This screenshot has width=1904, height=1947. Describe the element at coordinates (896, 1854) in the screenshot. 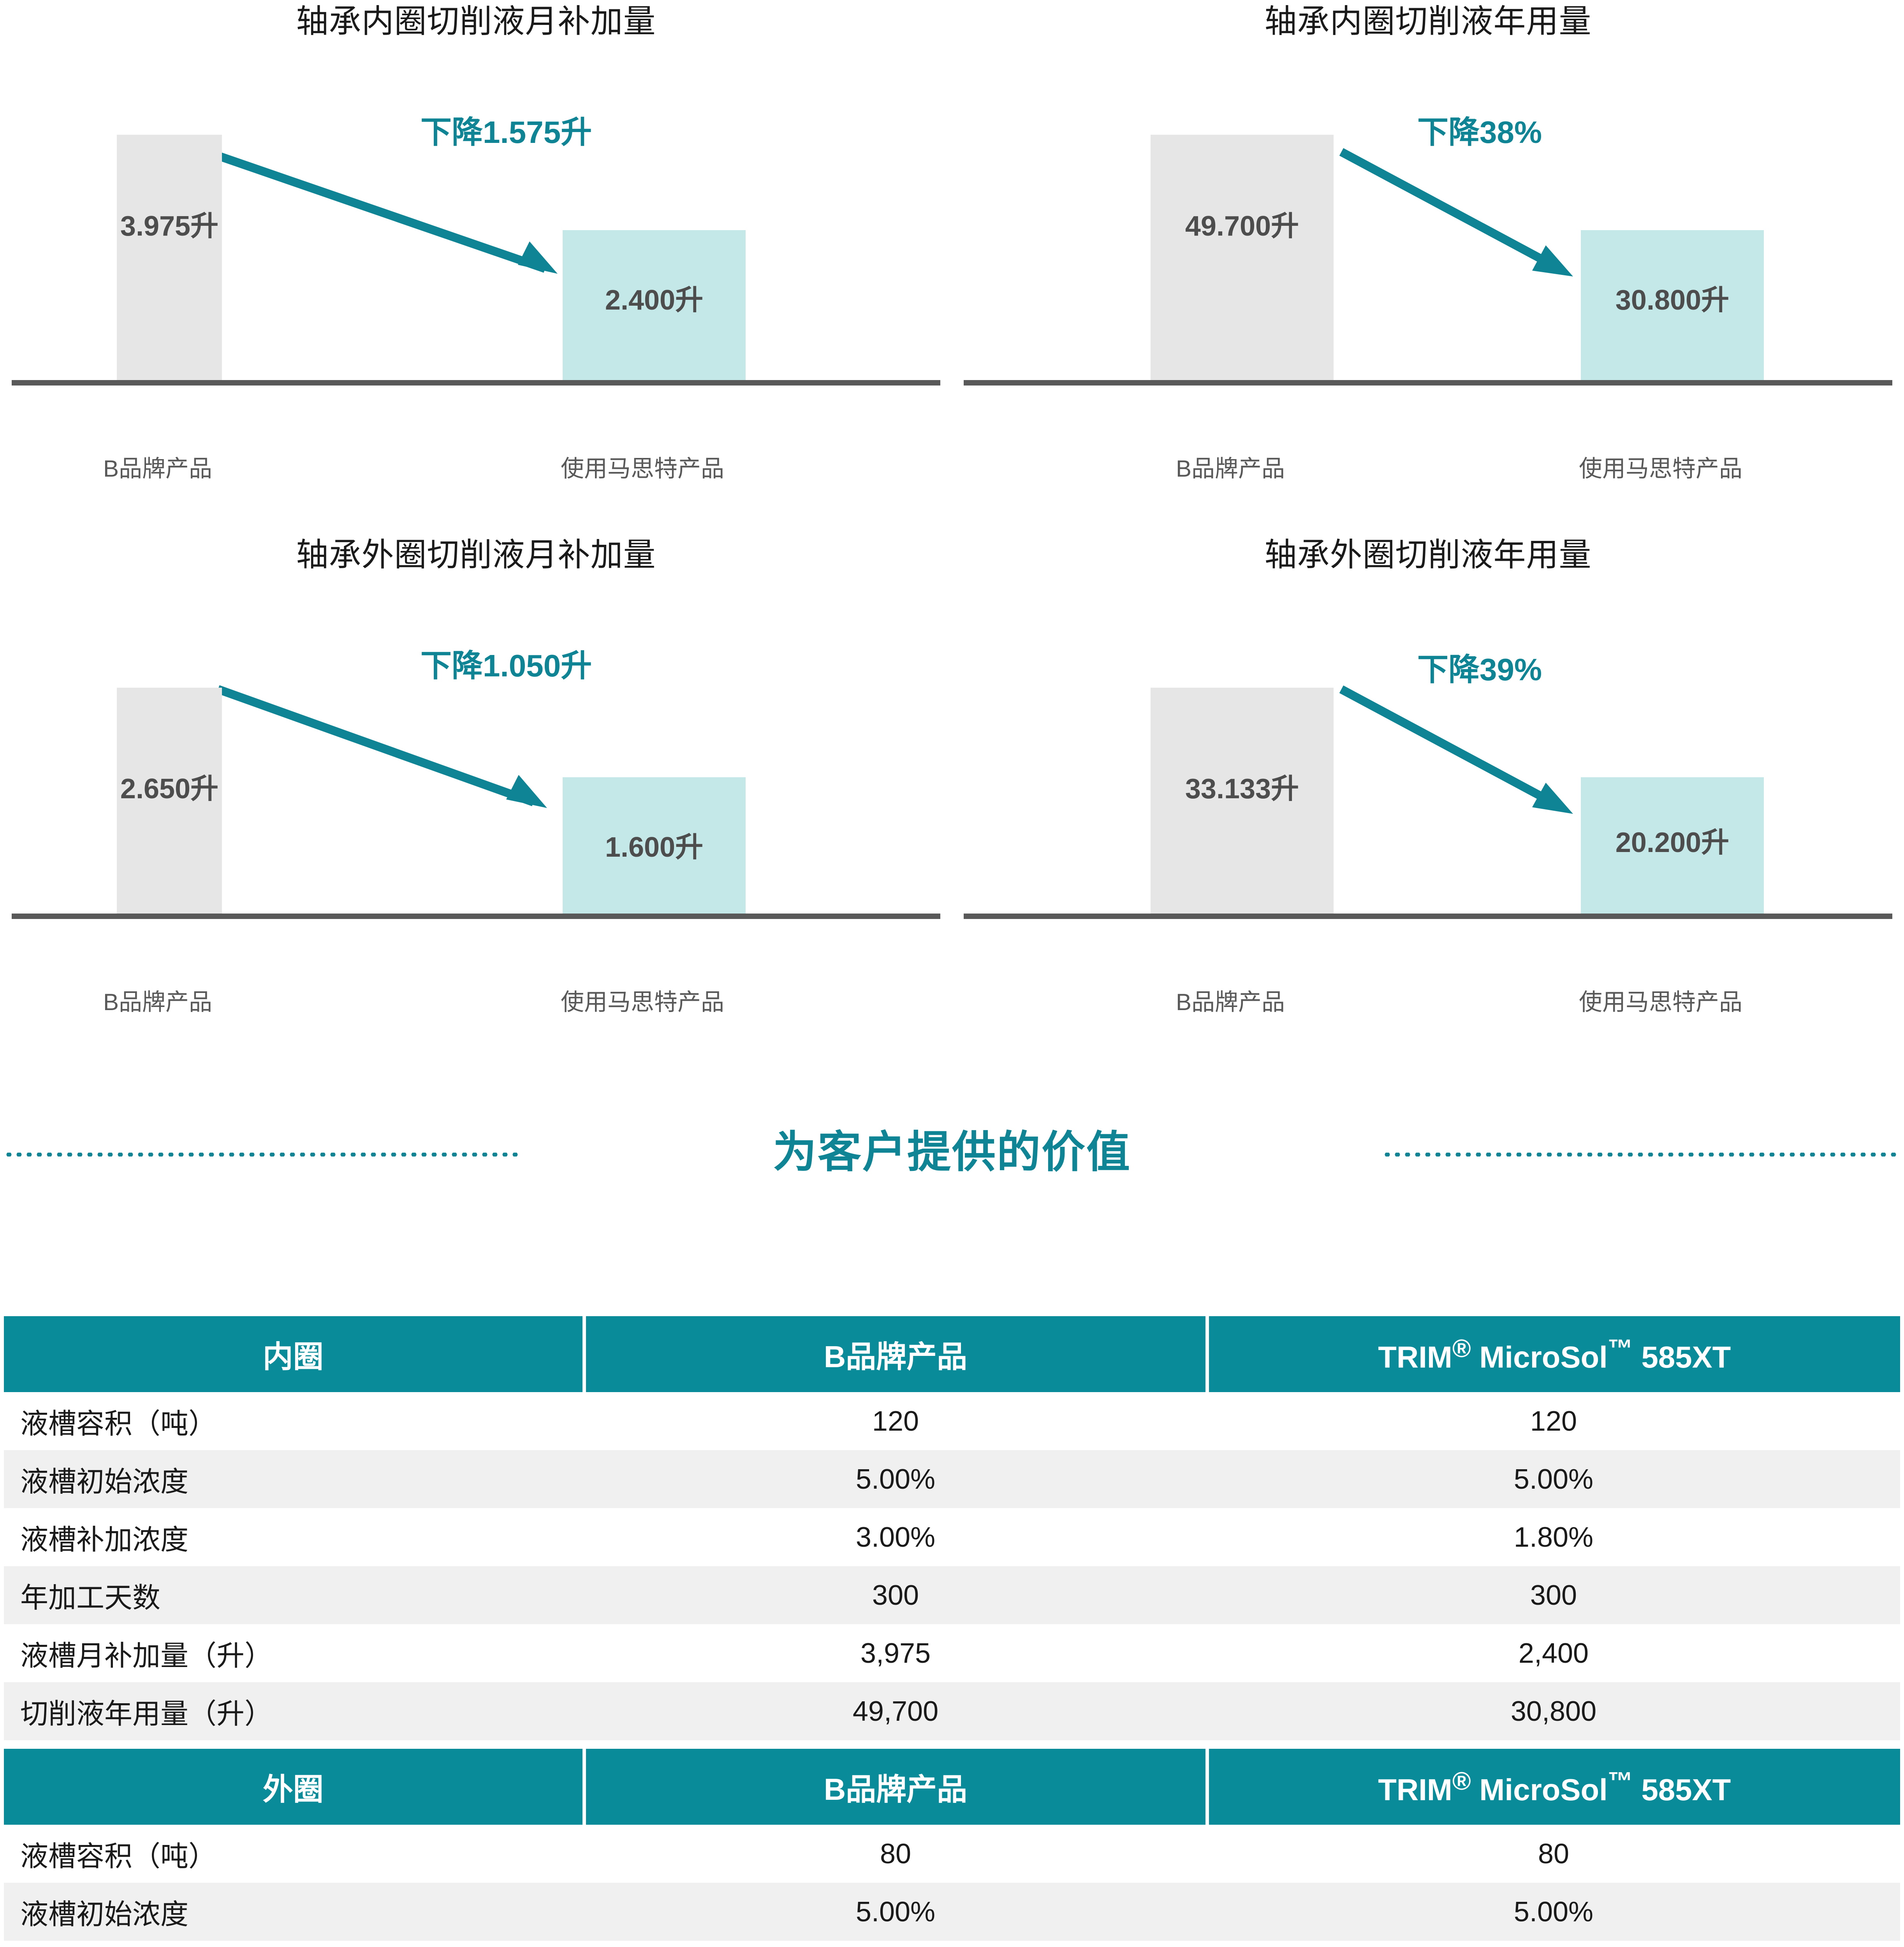

I see `cell-brand-b: 80` at that location.